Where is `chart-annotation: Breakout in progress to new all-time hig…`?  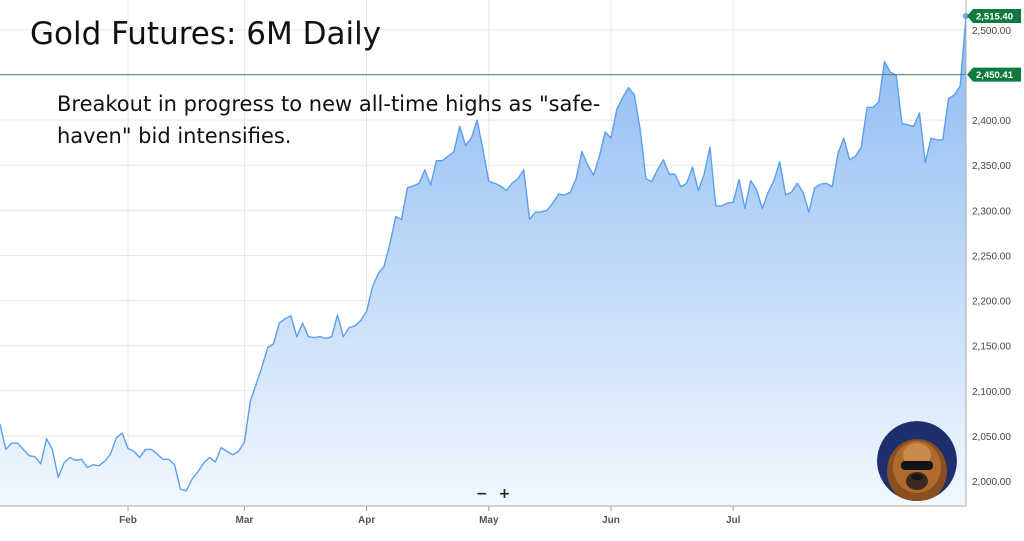 chart-annotation: Breakout in progress to new all-time hig… is located at coordinates (329, 120).